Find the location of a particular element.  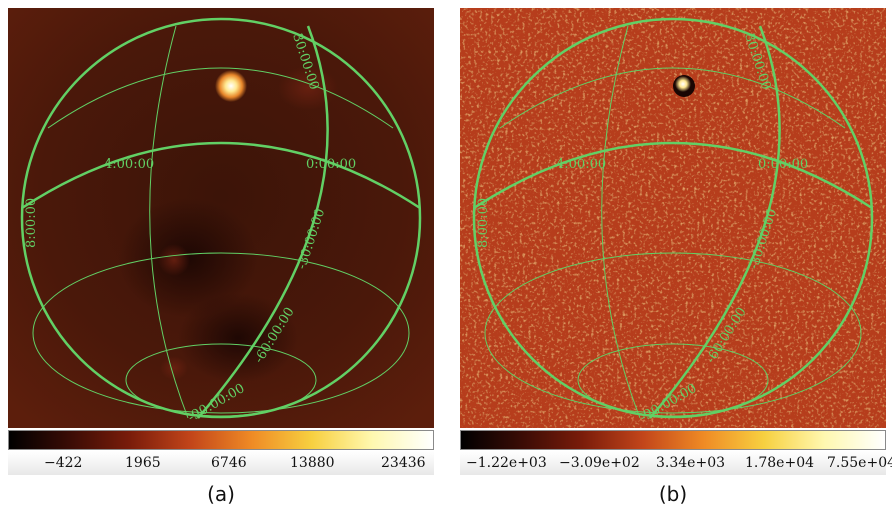

colorbar-b-tick: −3.09e+02 is located at coordinates (599, 463).